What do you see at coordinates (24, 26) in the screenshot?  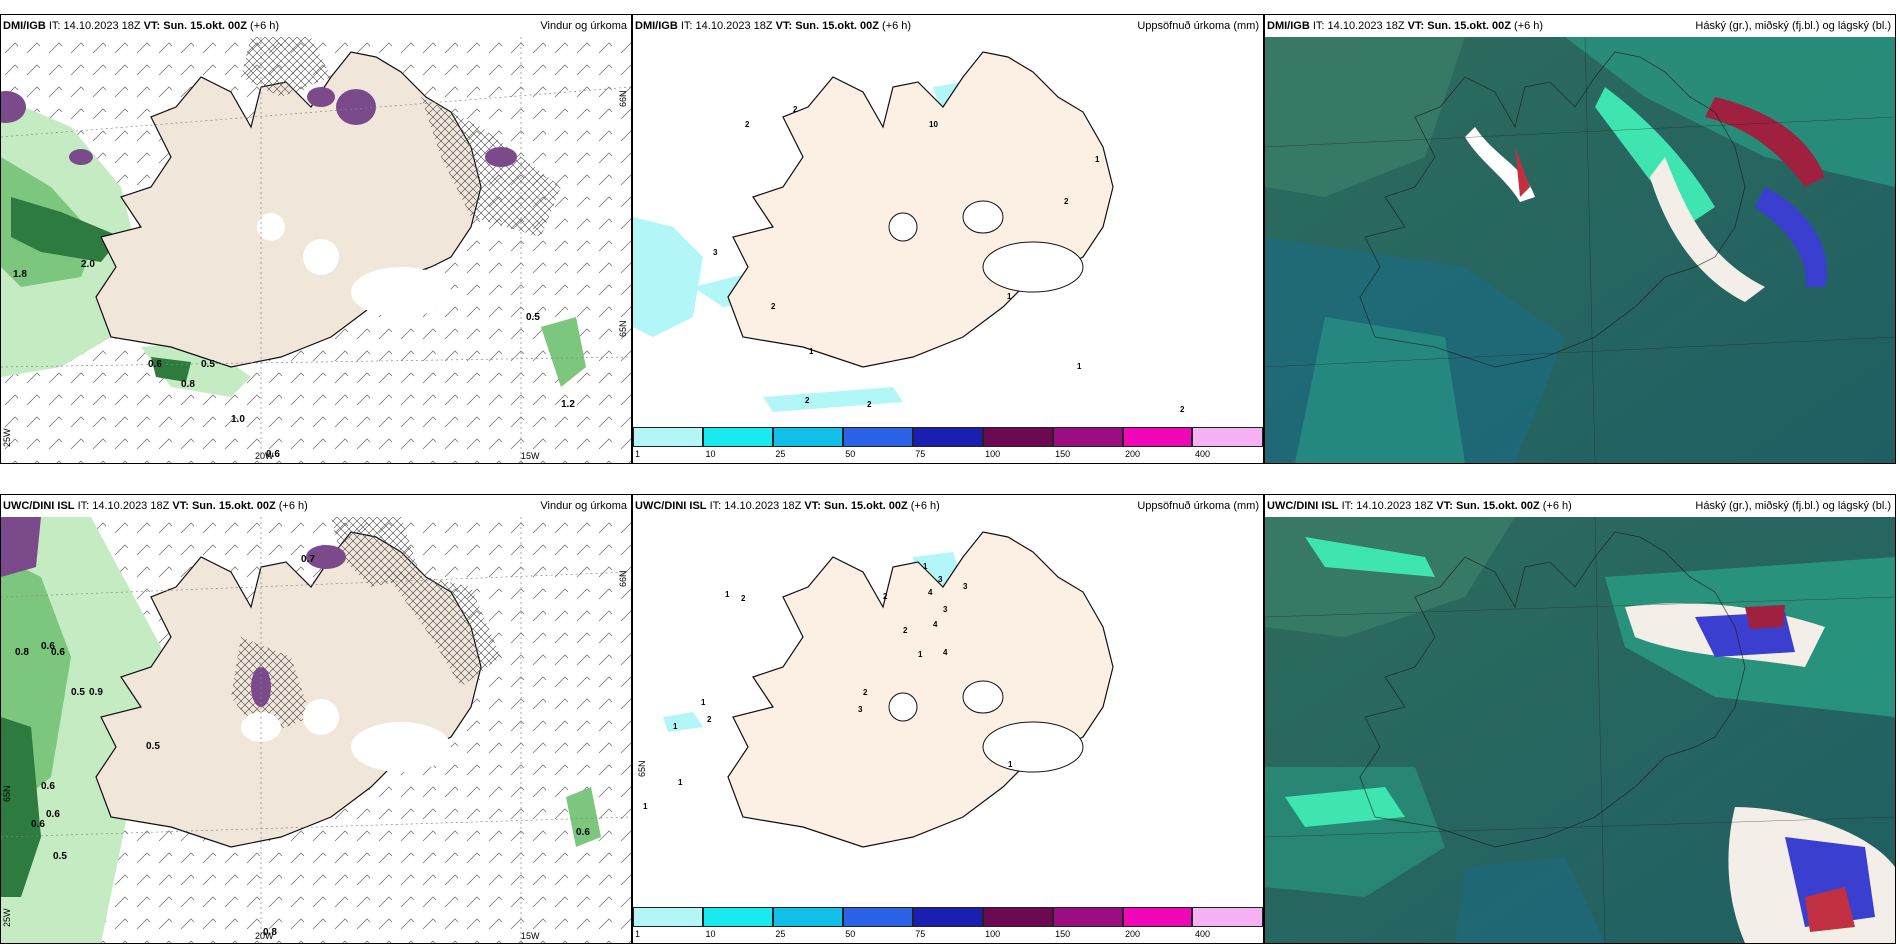 I see `model-name: DMI/IGB` at bounding box center [24, 26].